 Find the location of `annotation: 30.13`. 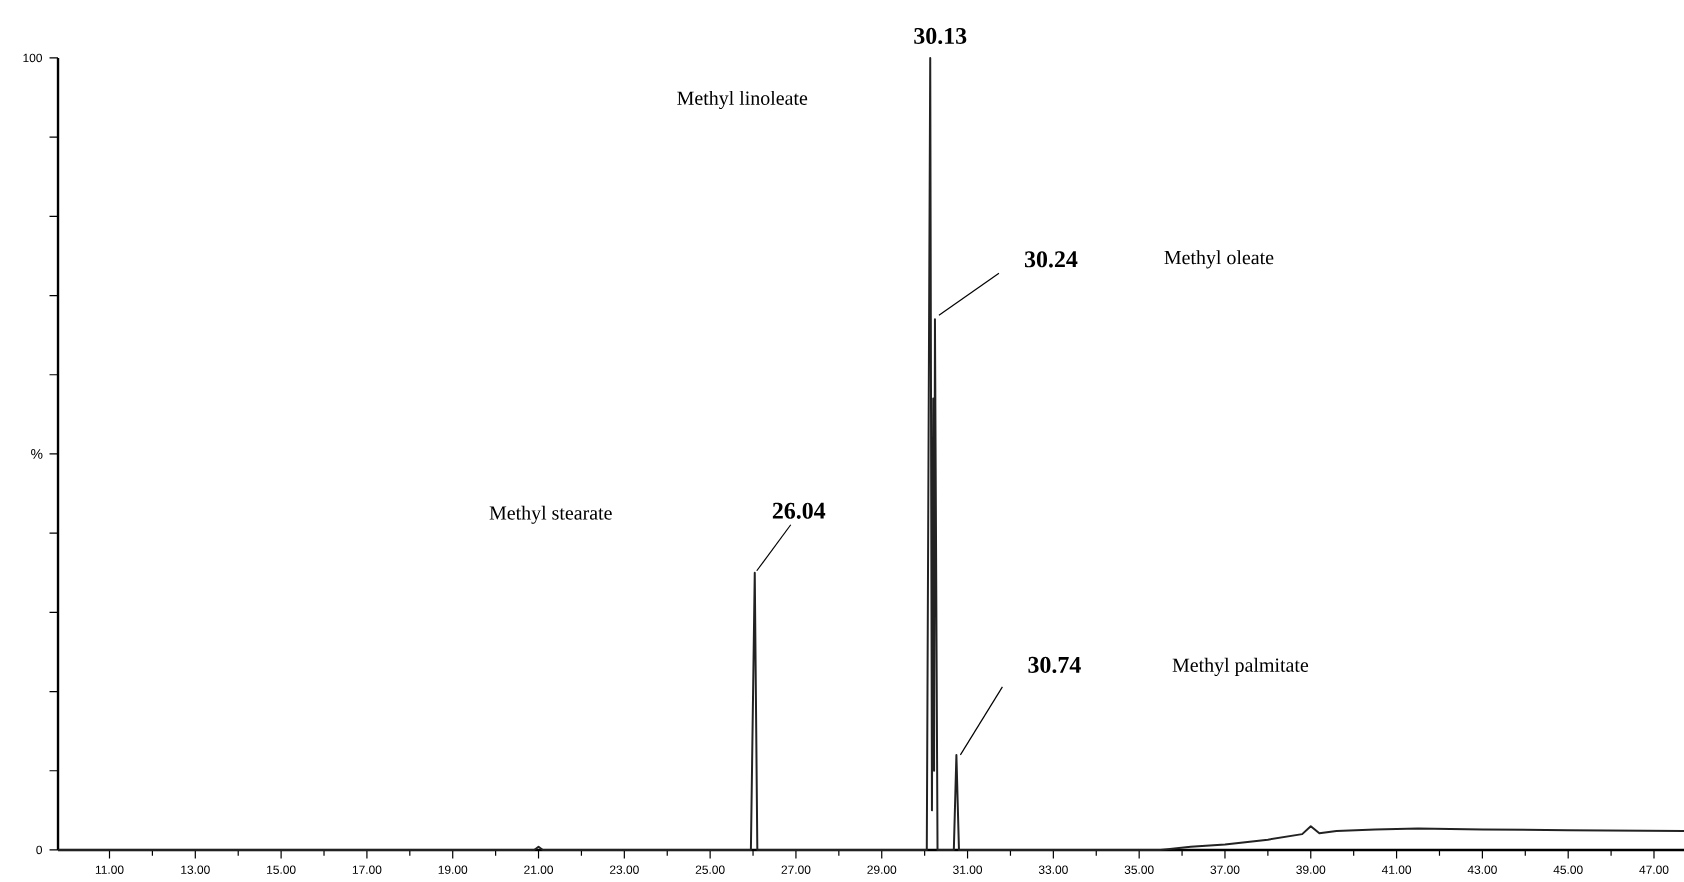

annotation: 30.13 is located at coordinates (940, 36).